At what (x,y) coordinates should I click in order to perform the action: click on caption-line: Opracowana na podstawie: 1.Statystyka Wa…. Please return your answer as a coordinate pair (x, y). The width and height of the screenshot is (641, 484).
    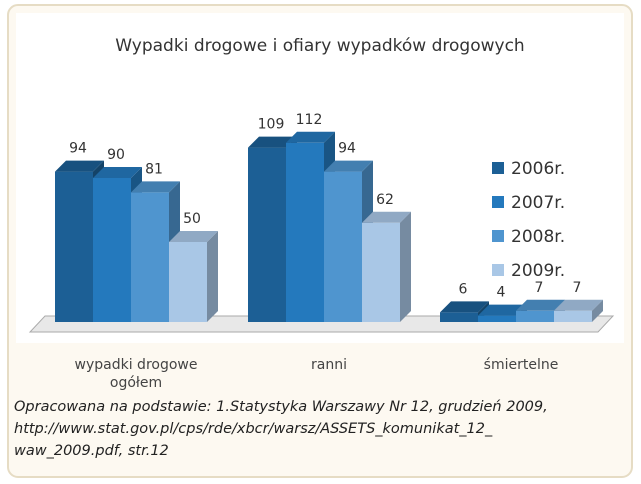
    Looking at the image, I should click on (281, 407).